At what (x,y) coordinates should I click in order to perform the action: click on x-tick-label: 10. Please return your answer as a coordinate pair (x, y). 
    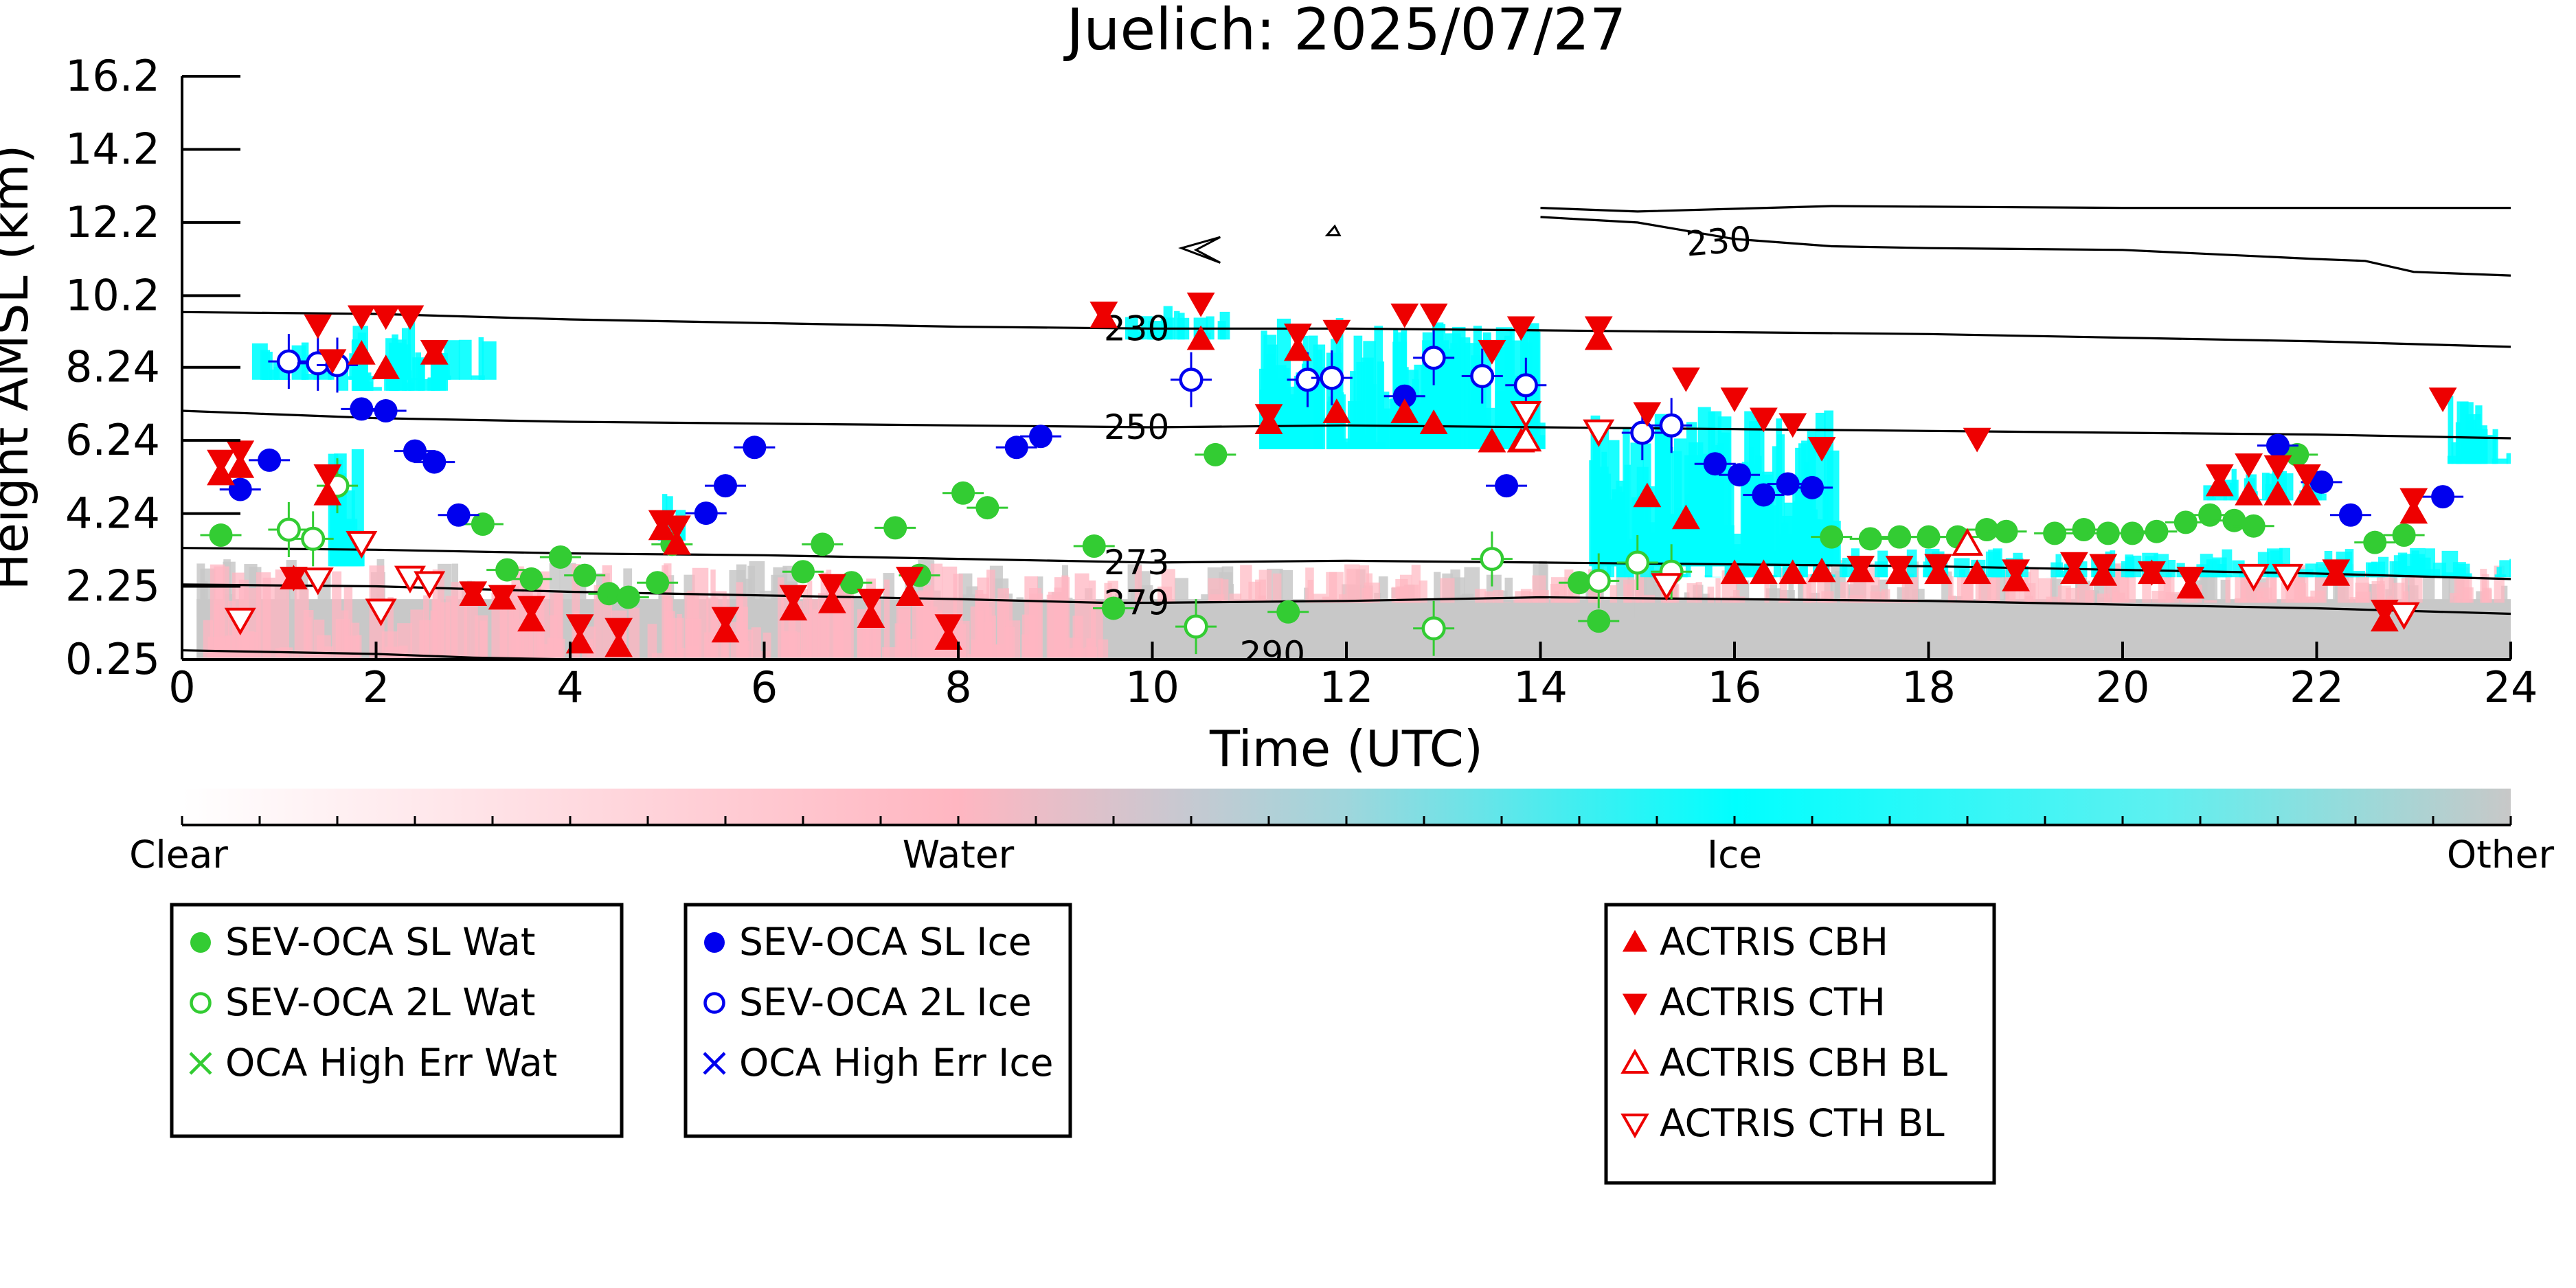
    Looking at the image, I should click on (1152, 687).